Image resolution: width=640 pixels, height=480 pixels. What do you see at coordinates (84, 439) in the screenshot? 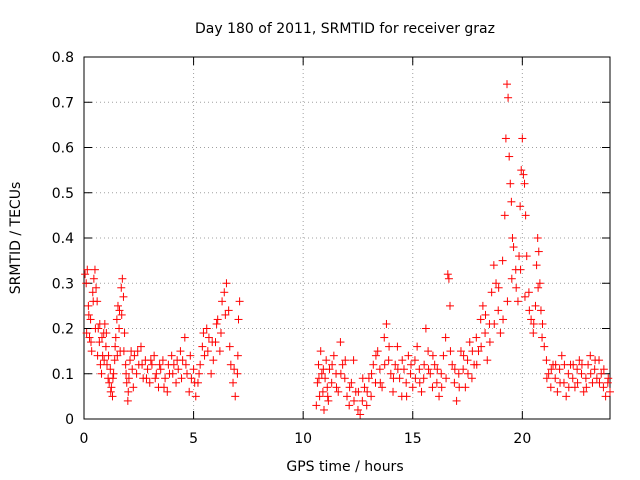
I see `x-tick-label: 0` at bounding box center [84, 439].